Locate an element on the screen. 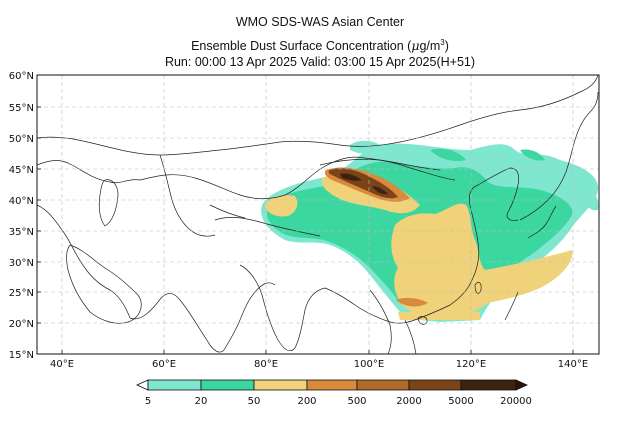 Image resolution: width=640 pixels, height=427 pixels. colorbar-labels: 5 20 50 200 500 2000 5000 20000 is located at coordinates (338, 401).